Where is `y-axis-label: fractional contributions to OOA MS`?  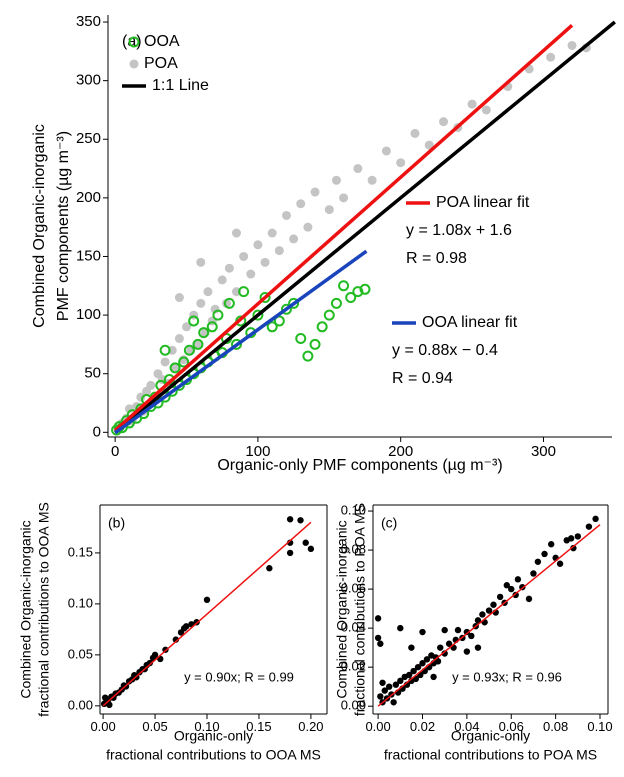 y-axis-label: fractional contributions to OOA MS is located at coordinates (44, 609).